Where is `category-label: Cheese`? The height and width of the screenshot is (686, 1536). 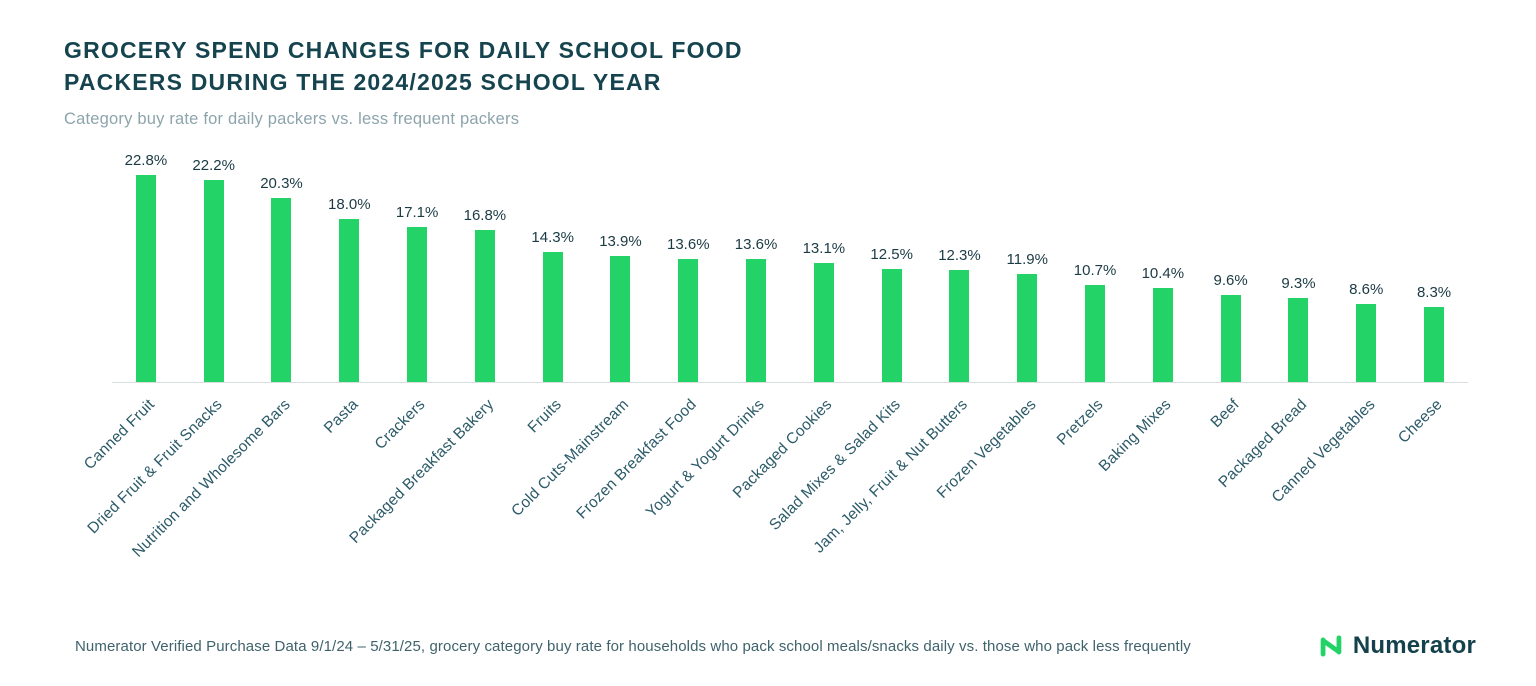 category-label: Cheese is located at coordinates (1421, 421).